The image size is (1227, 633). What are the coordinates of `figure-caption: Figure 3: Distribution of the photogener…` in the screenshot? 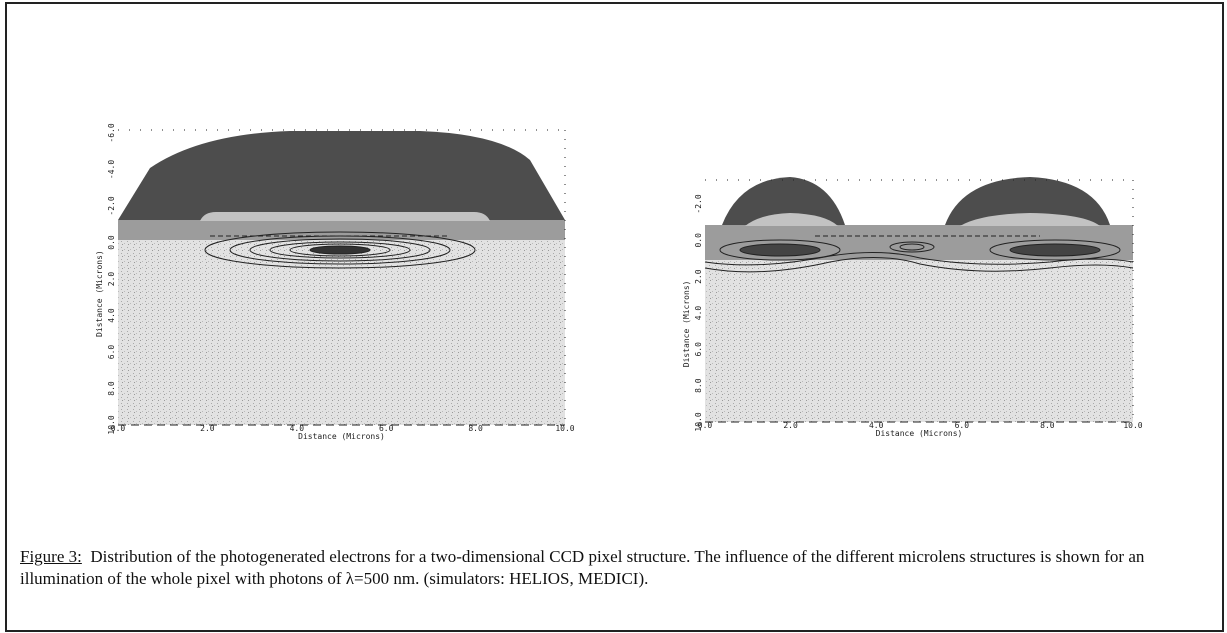 It's located at (620, 568).